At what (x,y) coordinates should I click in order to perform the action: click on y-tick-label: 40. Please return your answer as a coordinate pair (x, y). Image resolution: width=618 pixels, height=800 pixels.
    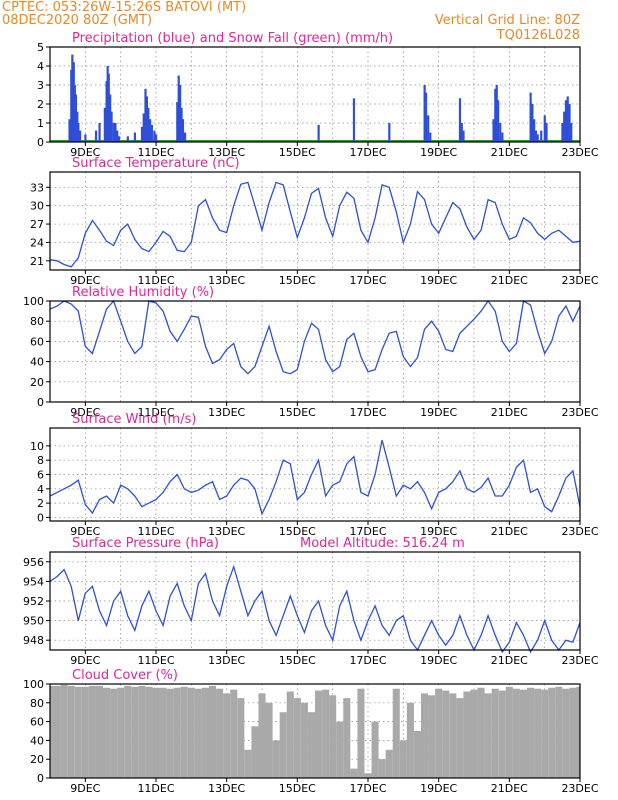
    Looking at the image, I should click on (37, 740).